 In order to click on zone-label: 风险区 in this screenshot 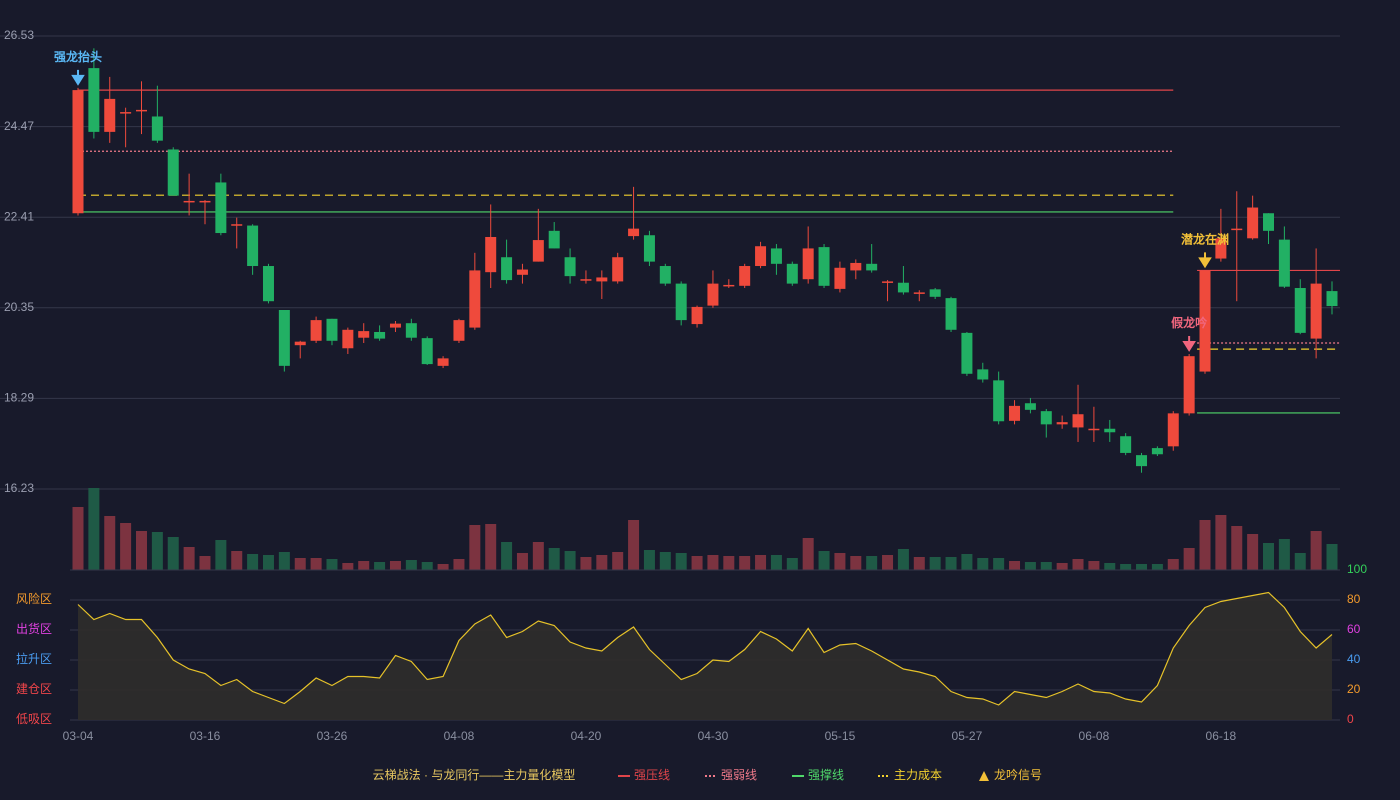, I will do `click(34, 598)`.